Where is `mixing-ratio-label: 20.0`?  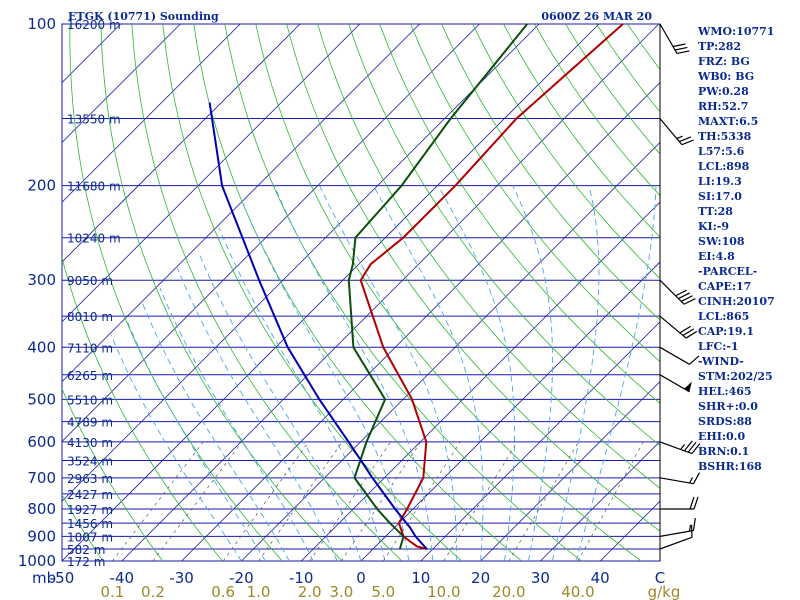 mixing-ratio-label: 20.0 is located at coordinates (508, 591).